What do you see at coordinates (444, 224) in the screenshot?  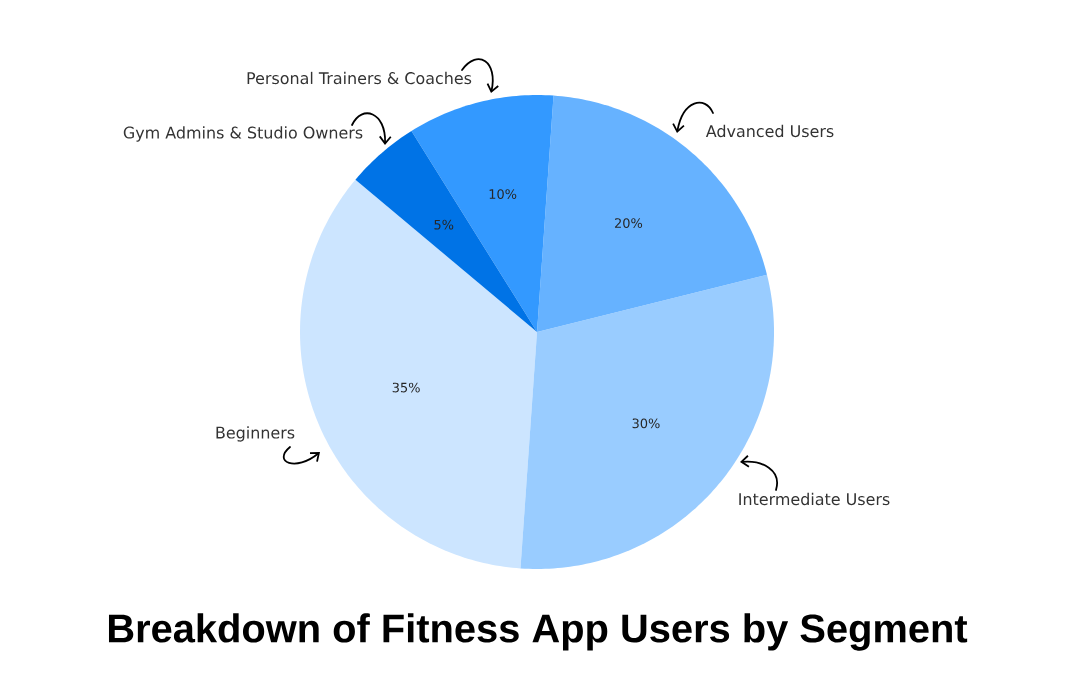 I see `data-label: 5%` at bounding box center [444, 224].